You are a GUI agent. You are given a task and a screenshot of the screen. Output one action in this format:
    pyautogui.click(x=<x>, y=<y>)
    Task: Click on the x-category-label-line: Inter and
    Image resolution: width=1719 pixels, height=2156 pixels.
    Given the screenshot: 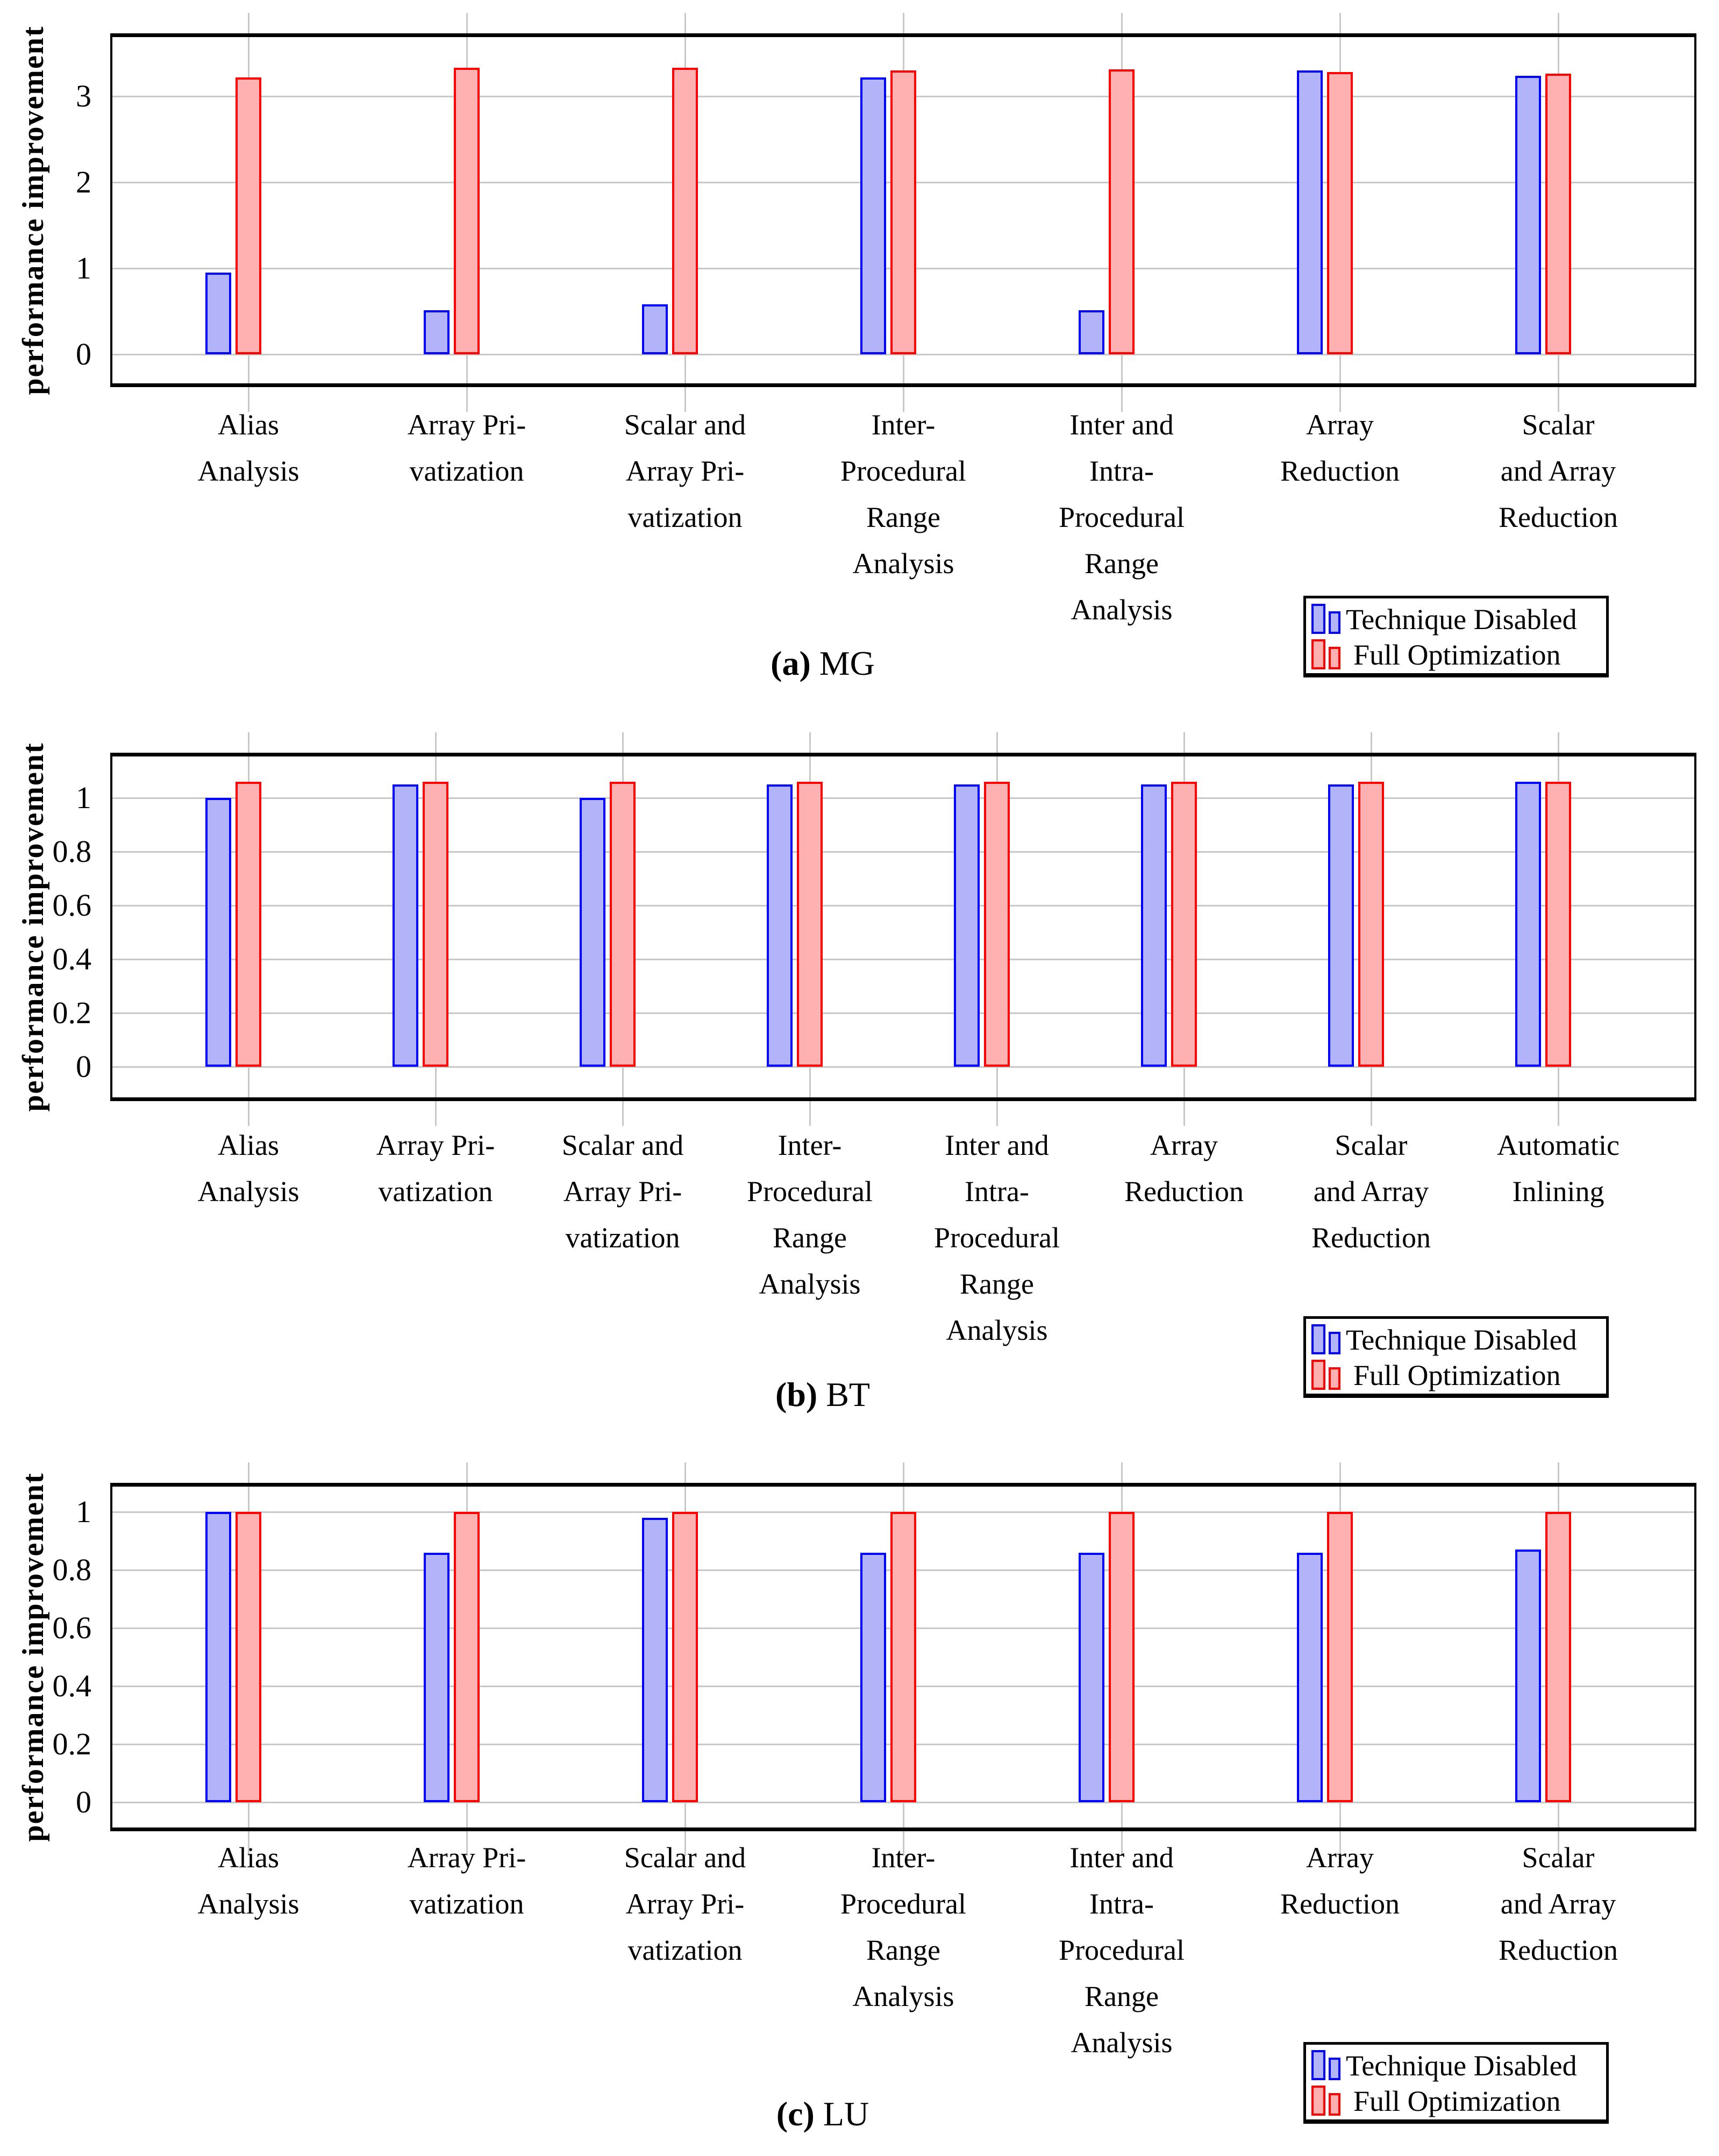 What is the action you would take?
    pyautogui.click(x=1121, y=425)
    